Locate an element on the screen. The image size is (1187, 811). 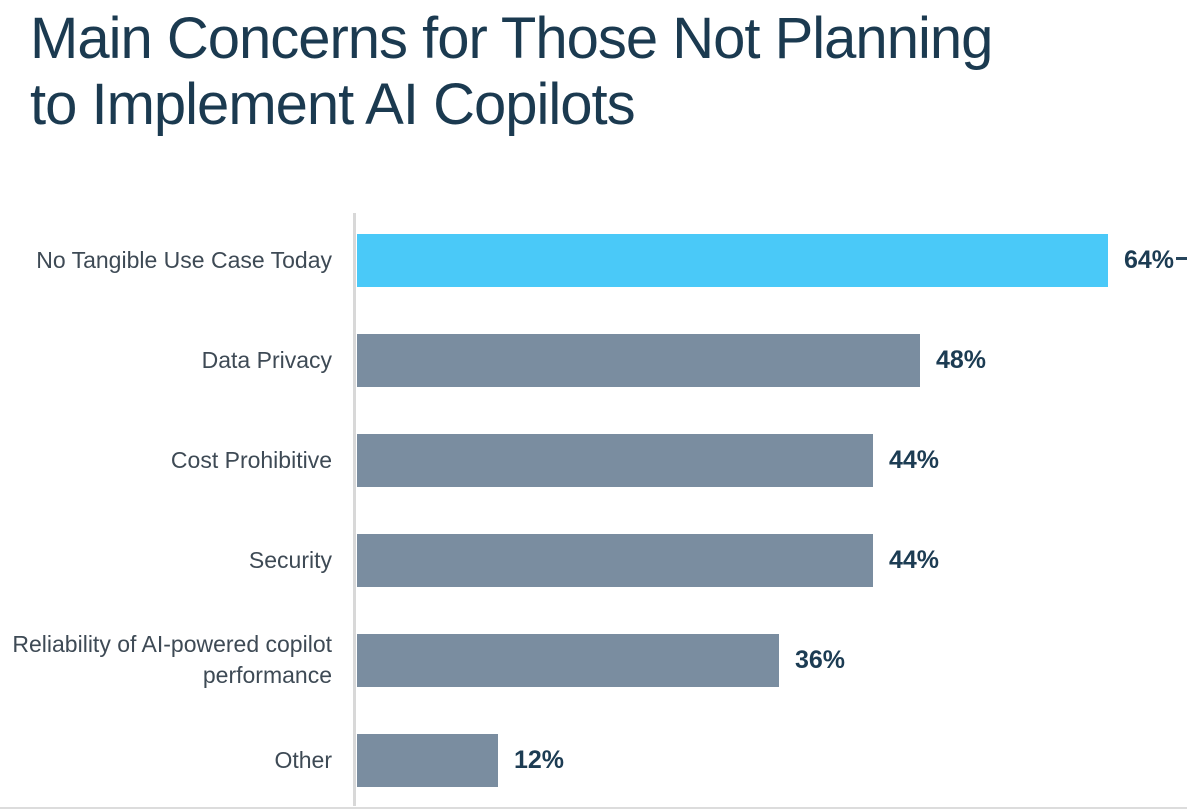
bar-row: Other 12% is located at coordinates (593, 760).